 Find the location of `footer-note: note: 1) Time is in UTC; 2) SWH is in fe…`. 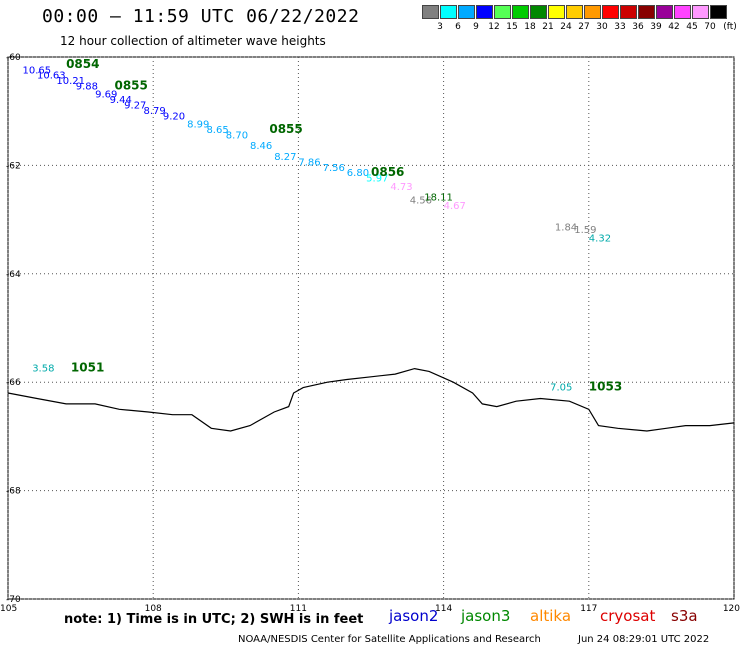

footer-note: note: 1) Time is in UTC; 2) SWH is in fe… is located at coordinates (214, 619).